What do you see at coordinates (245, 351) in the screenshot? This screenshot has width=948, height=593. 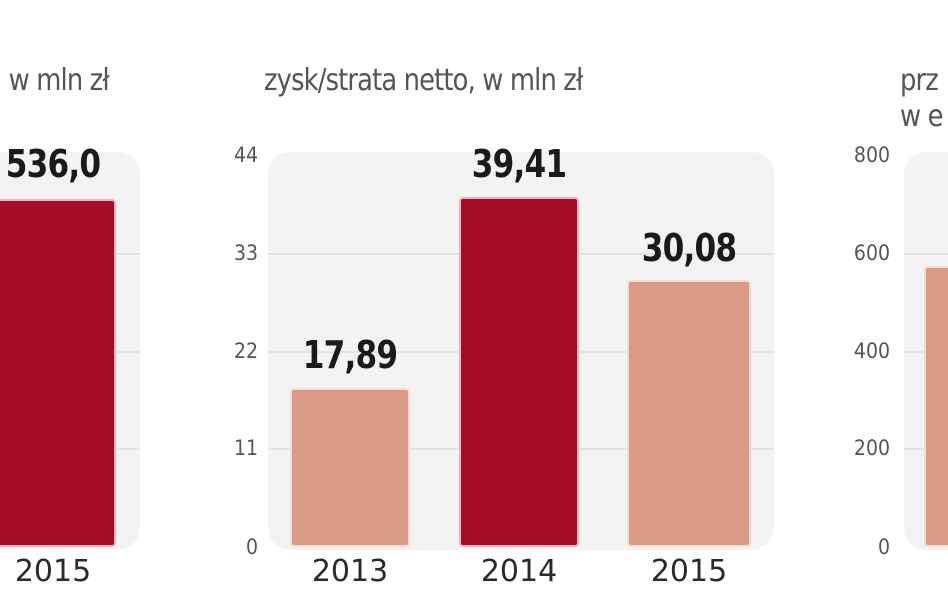 I see `middle-ytick: 22` at bounding box center [245, 351].